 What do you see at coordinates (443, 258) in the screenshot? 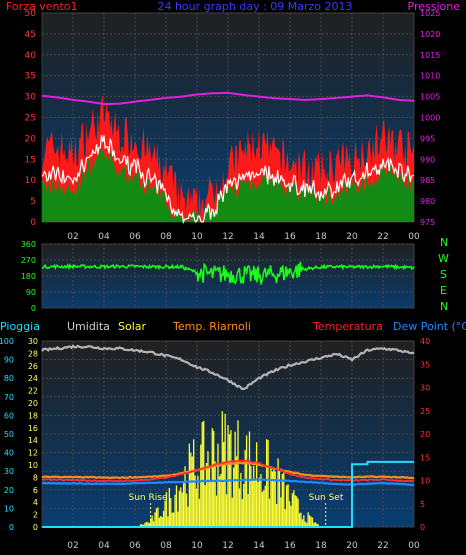
I see `compass-west: W` at bounding box center [443, 258].